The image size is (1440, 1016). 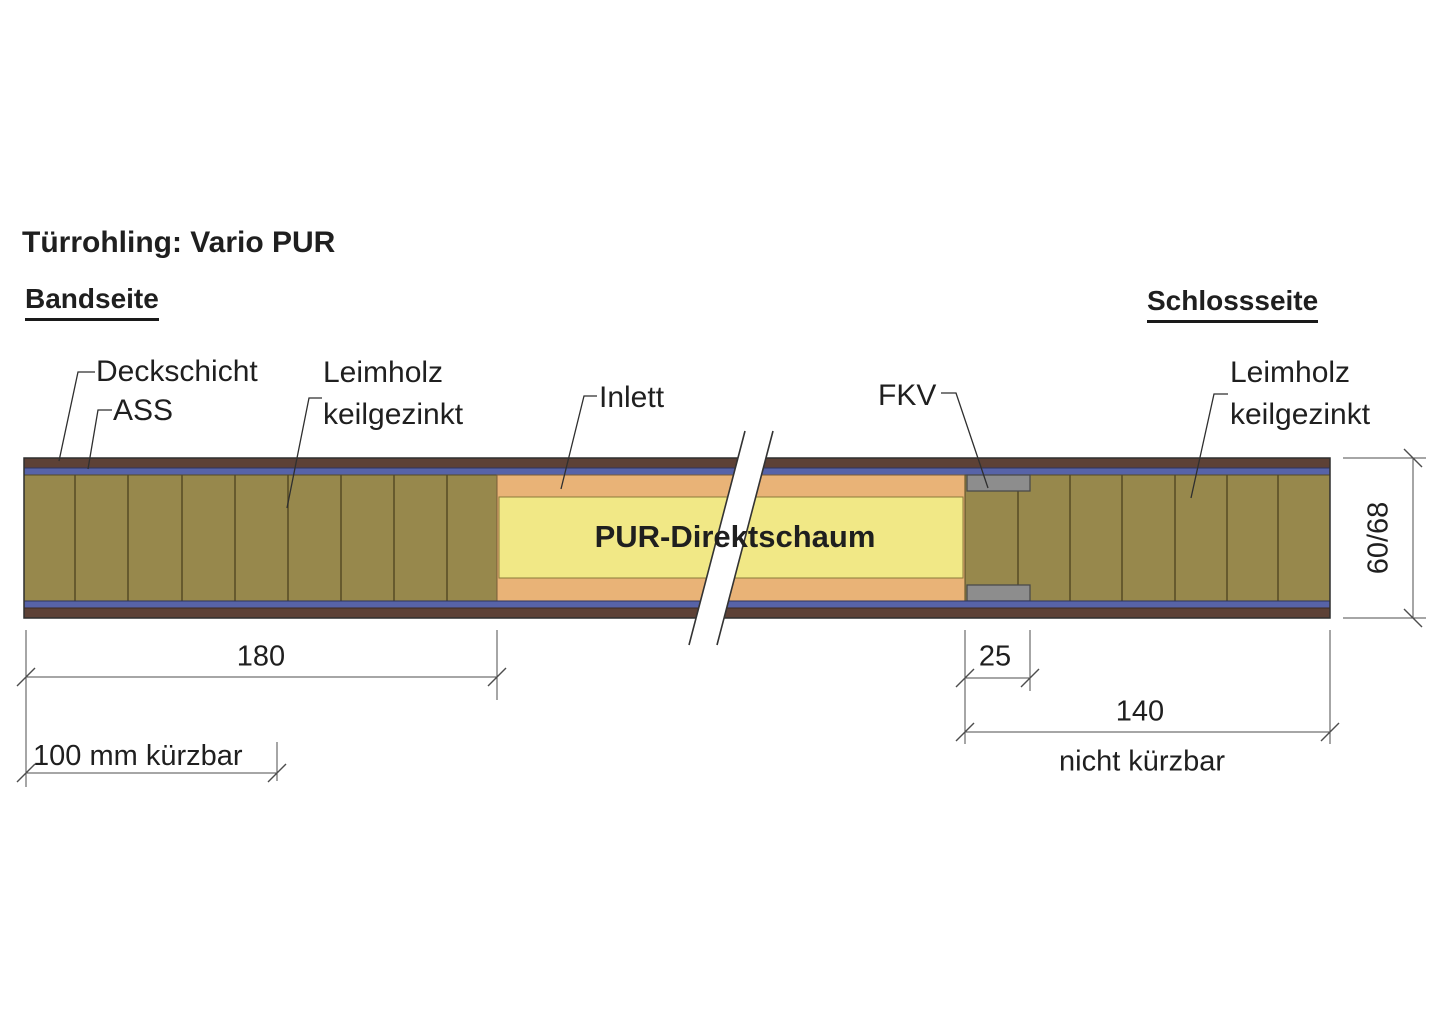 I want to click on heading-lock-side: Schlossseite, so click(x=1233, y=304).